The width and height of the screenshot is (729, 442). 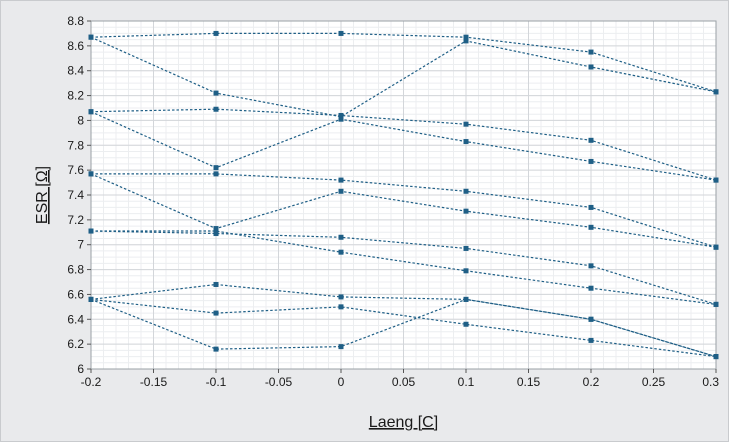 I want to click on y-tick-label: 7.8, so click(x=75, y=145).